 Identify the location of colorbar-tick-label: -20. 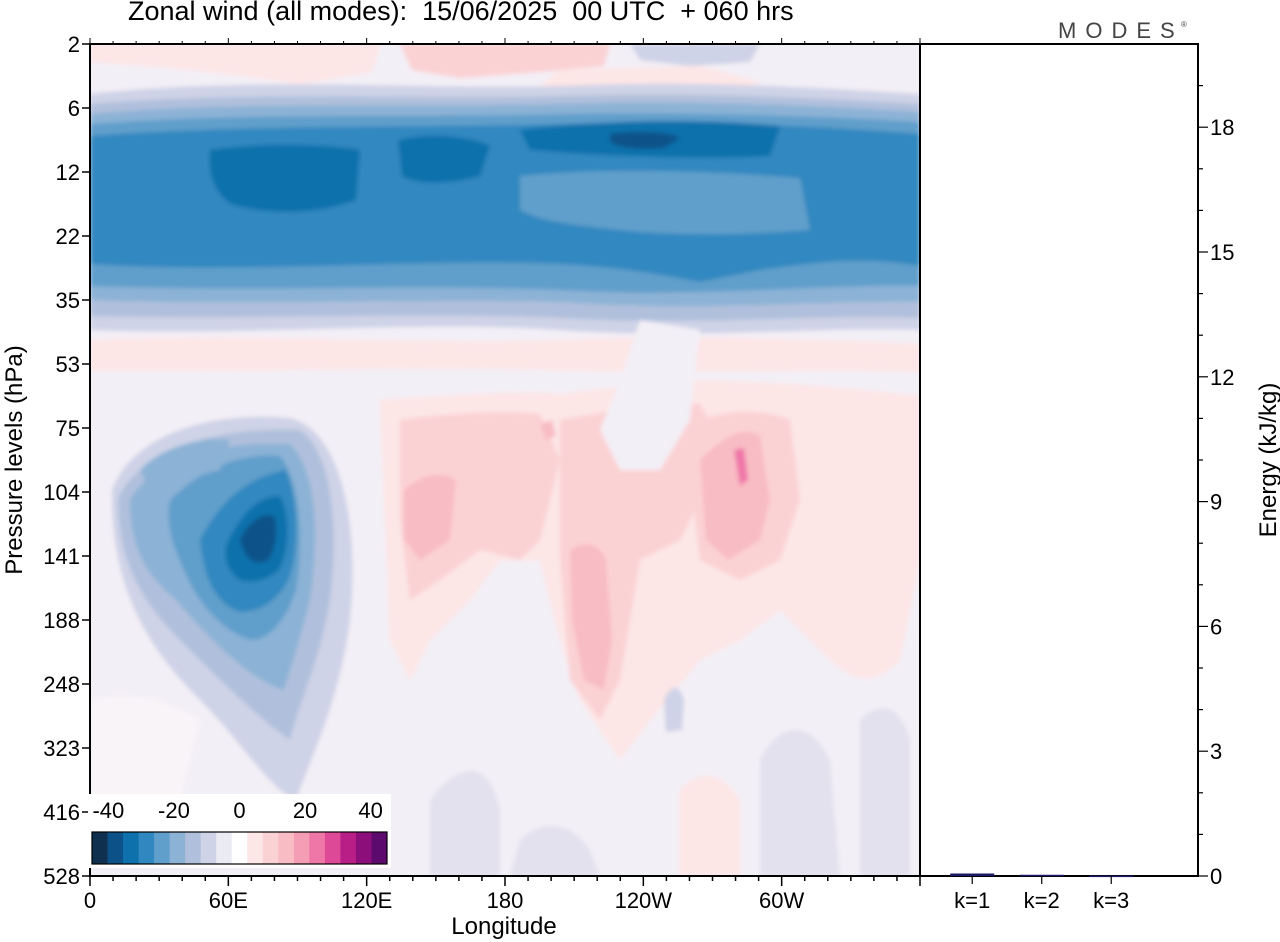
(174, 810).